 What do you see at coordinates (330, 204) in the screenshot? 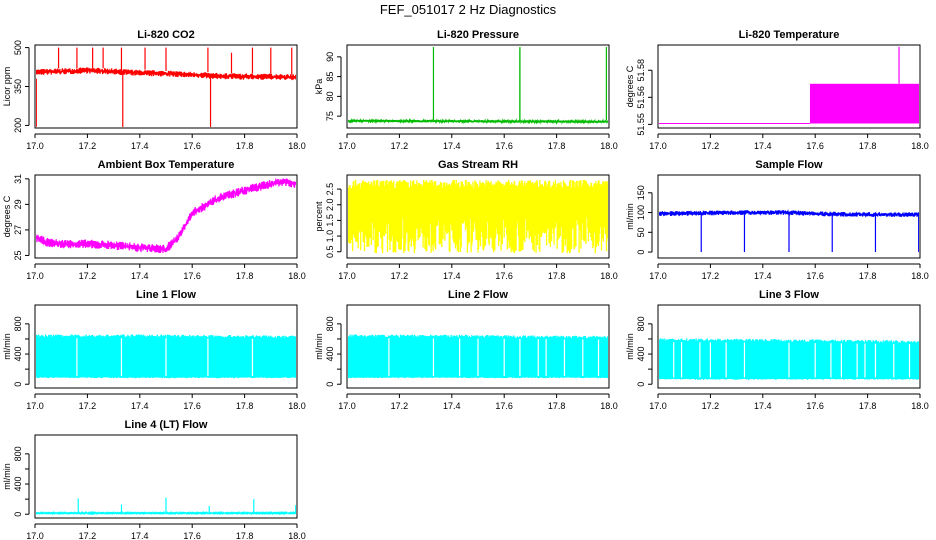
I see `y-tick-label: 2.0` at bounding box center [330, 204].